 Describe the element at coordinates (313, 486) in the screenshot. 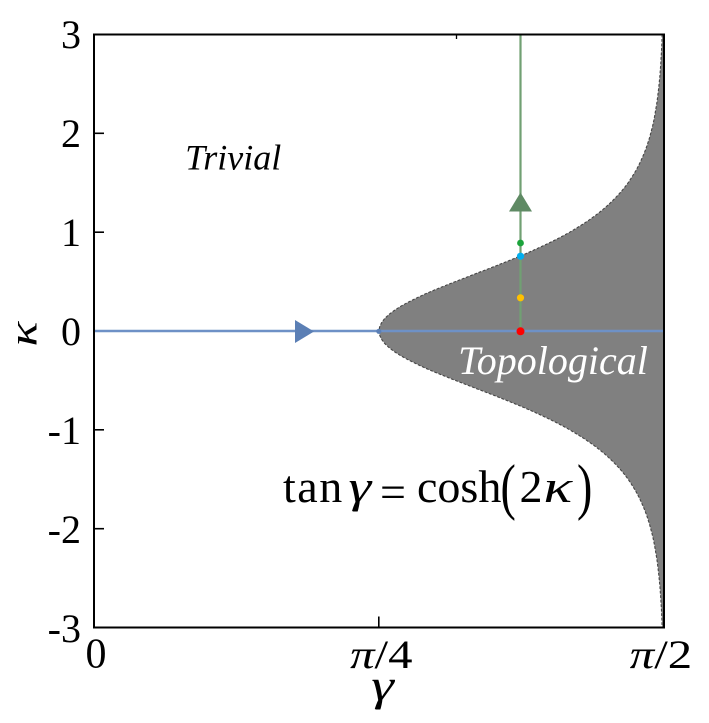

I see `svg-text: tan` at that location.